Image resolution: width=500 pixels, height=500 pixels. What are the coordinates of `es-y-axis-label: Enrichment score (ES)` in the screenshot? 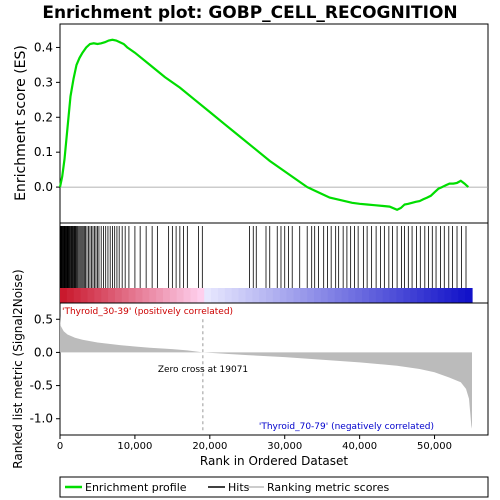 It's located at (21, 123).